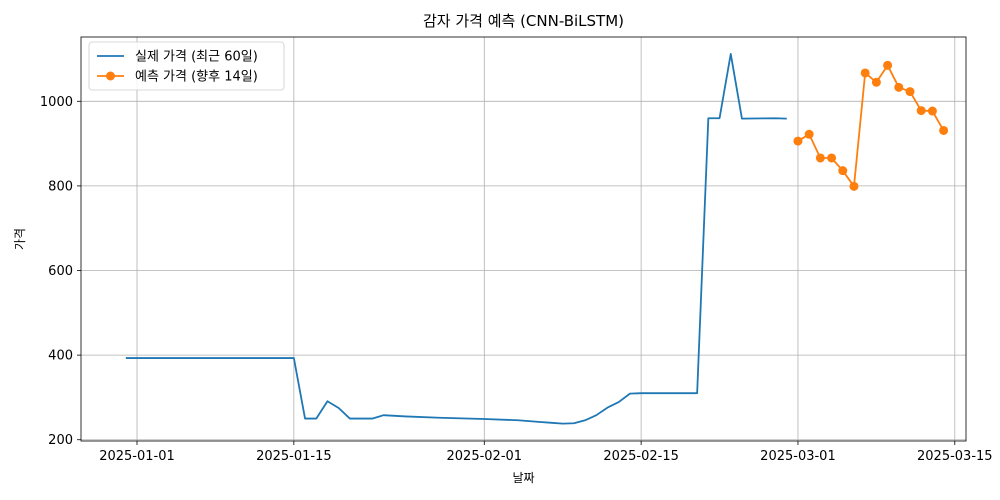  What do you see at coordinates (20, 239) in the screenshot?
I see `y-axis-label: 가격` at bounding box center [20, 239].